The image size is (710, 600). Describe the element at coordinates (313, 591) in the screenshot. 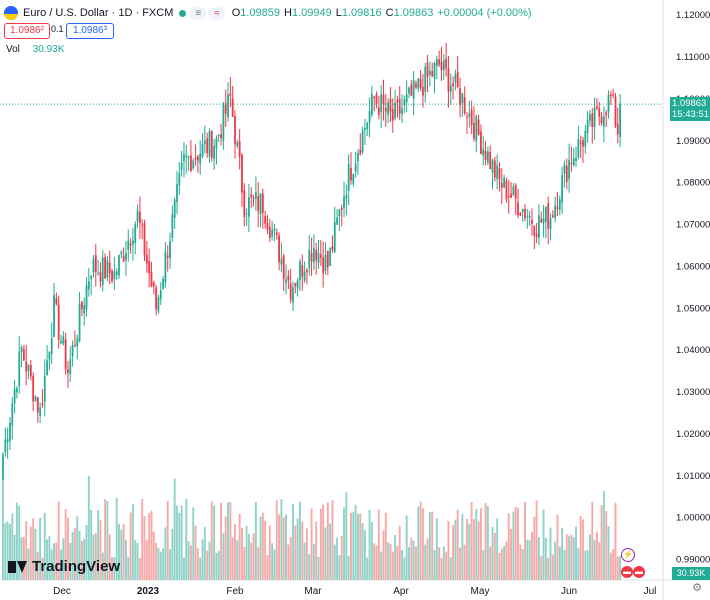

I see `x-tick-label: Mar` at that location.